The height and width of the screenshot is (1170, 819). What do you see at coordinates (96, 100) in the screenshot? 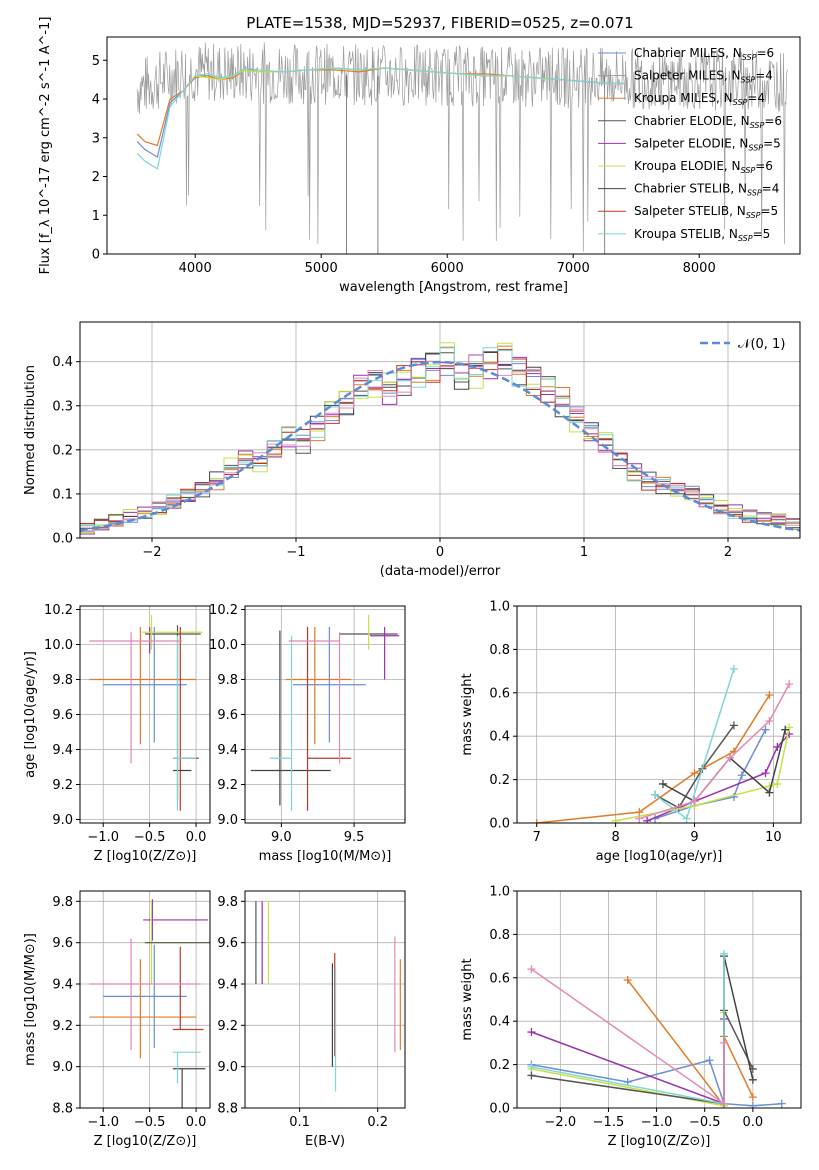
I see `y-tick-label: 4` at bounding box center [96, 100].